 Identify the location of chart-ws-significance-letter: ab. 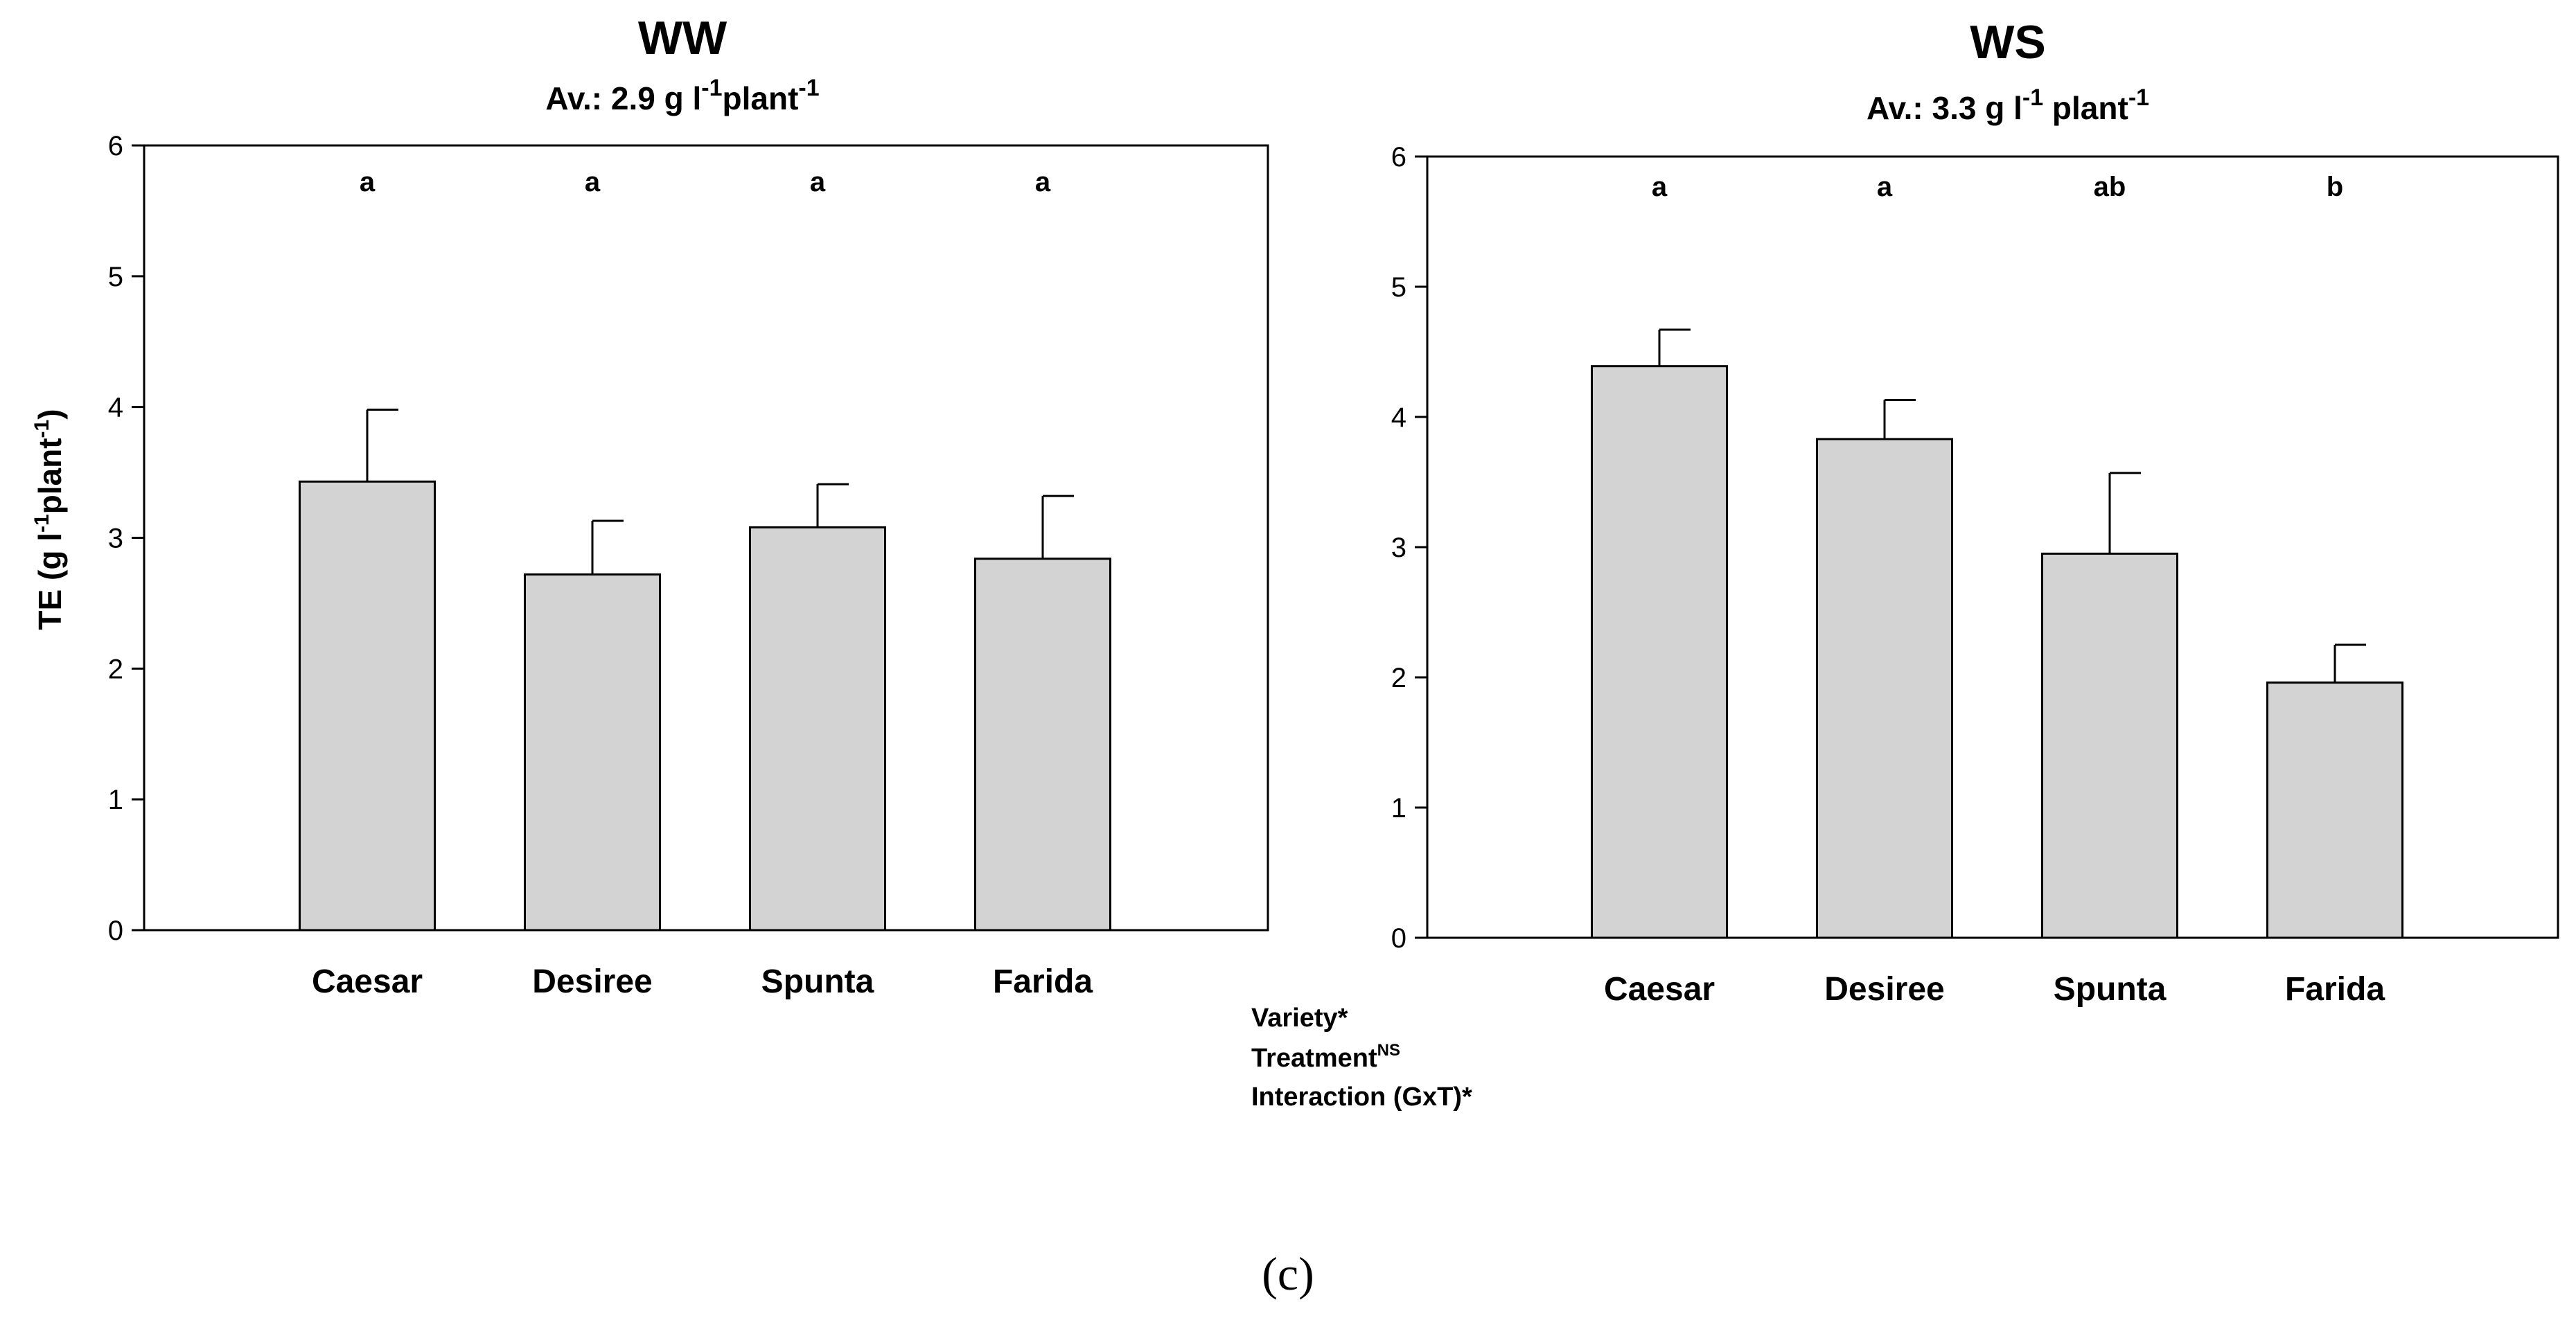
(2110, 187).